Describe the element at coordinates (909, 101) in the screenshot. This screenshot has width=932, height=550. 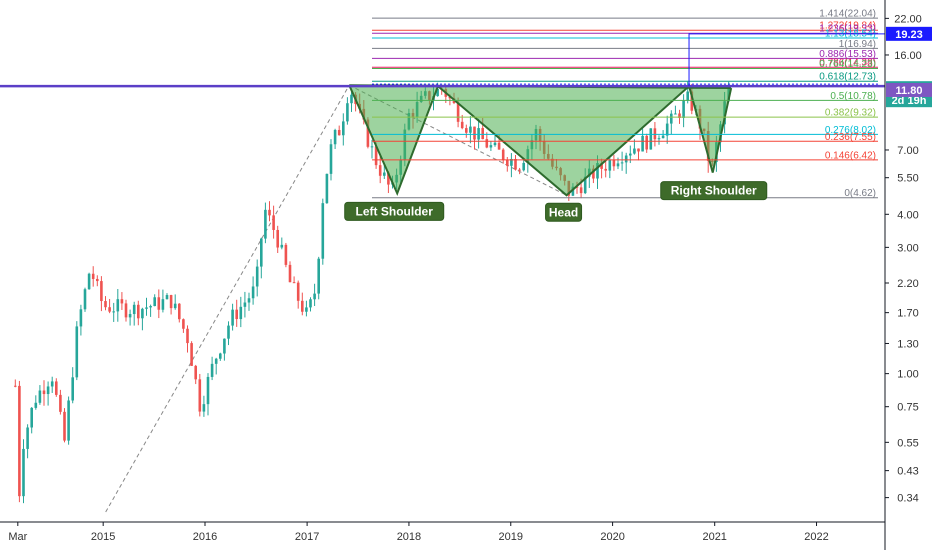
I see `price-tag-countdown: 2d 19h` at that location.